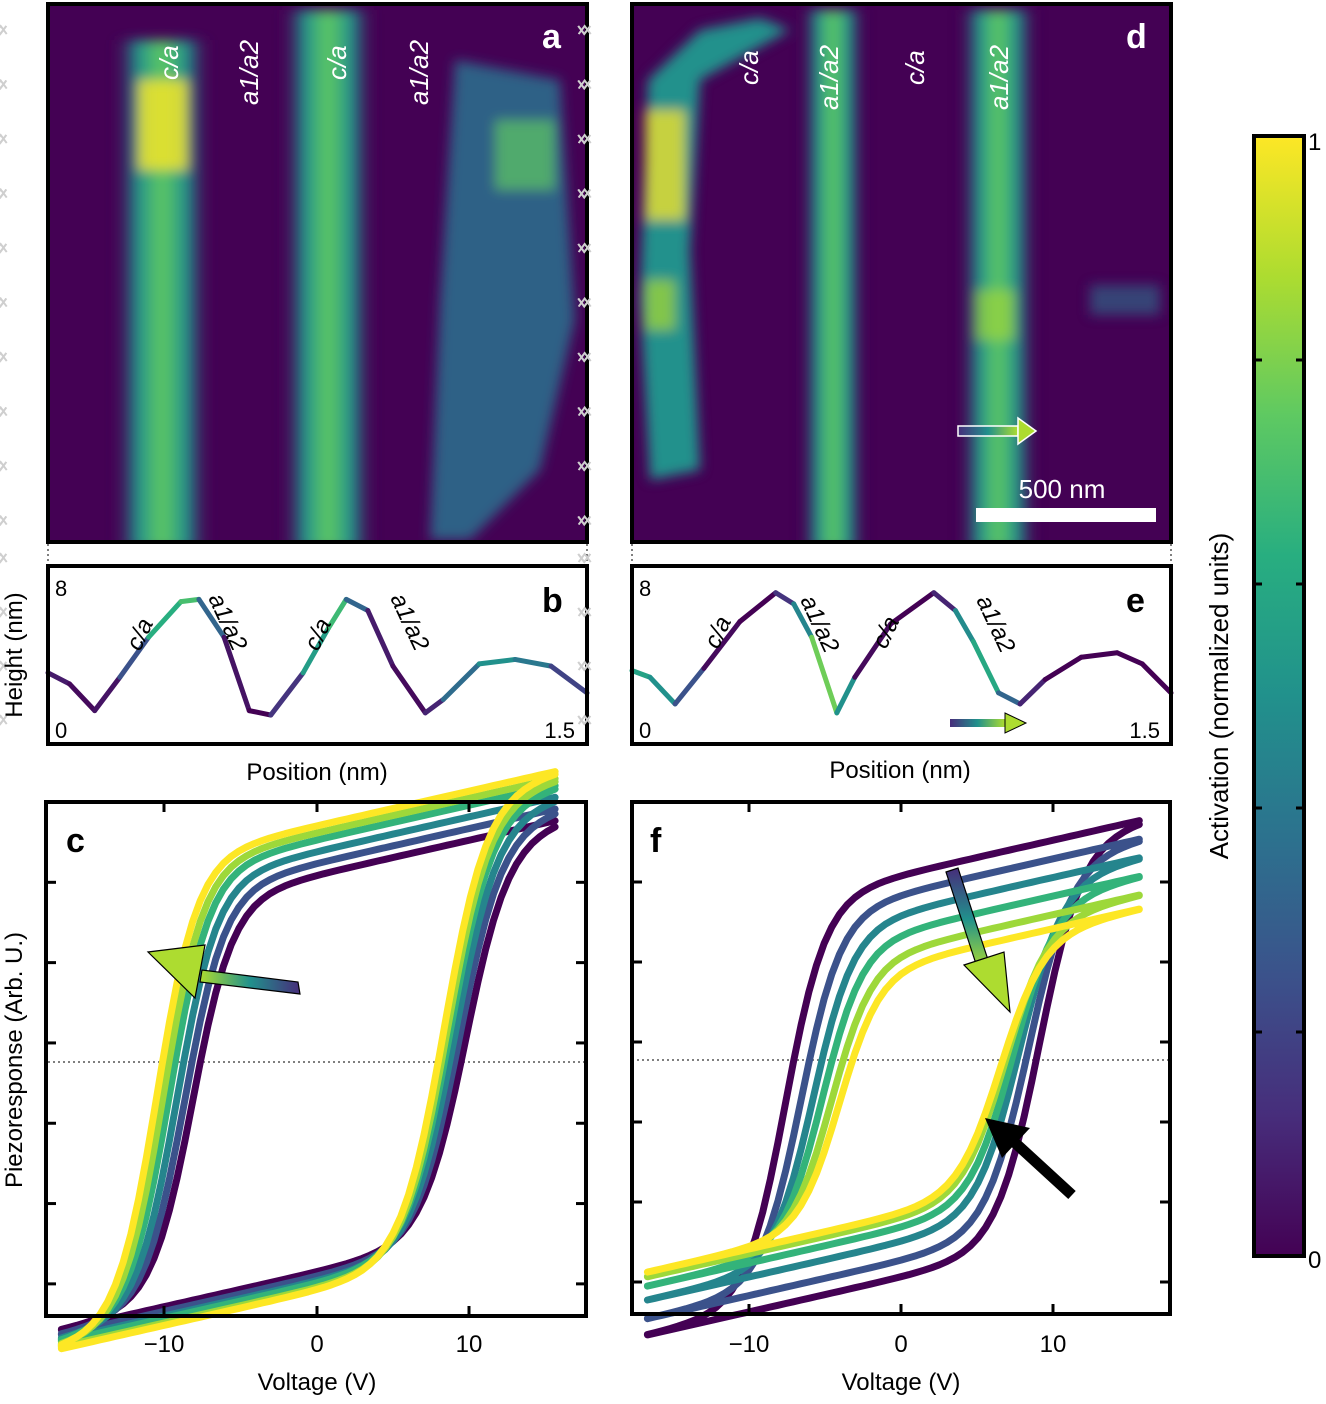 The width and height of the screenshot is (1326, 1404). What do you see at coordinates (169, 62) in the screenshot?
I see `map-a-label-1: c/a` at bounding box center [169, 62].